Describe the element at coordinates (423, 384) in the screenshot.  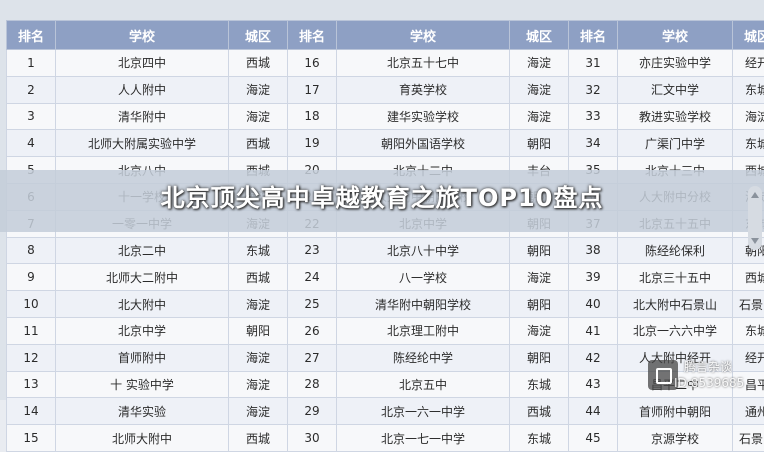
I see `school-cell: 北京五中` at that location.